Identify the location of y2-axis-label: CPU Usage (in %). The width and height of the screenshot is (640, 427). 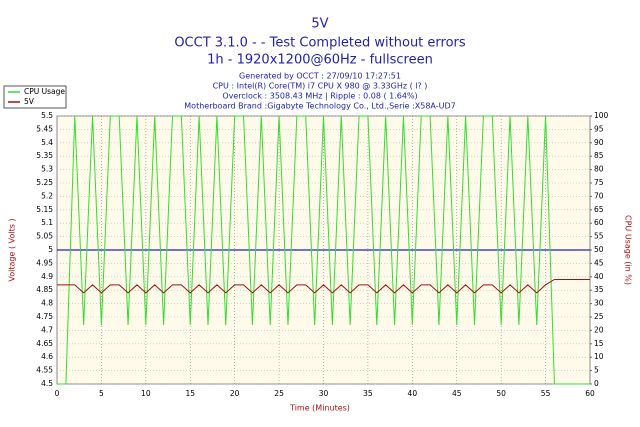
(628, 250).